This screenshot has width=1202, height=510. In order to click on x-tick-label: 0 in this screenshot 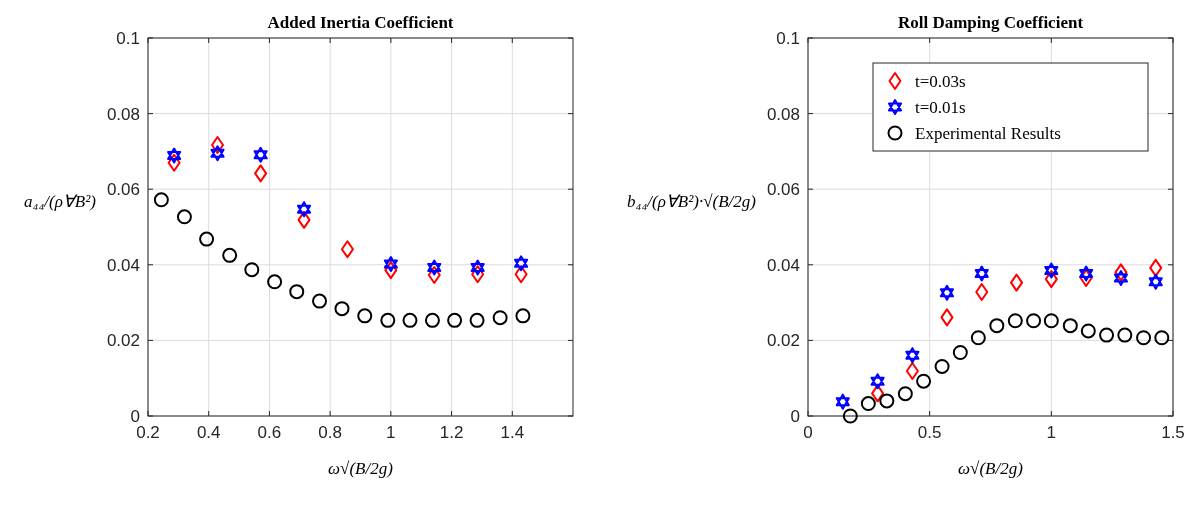, I will do `click(808, 432)`.